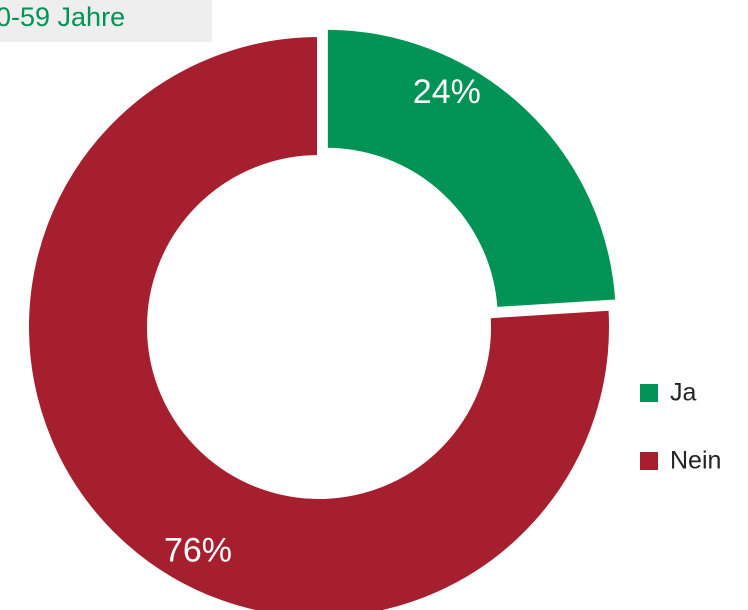  What do you see at coordinates (447, 92) in the screenshot?
I see `data-label: 24%` at bounding box center [447, 92].